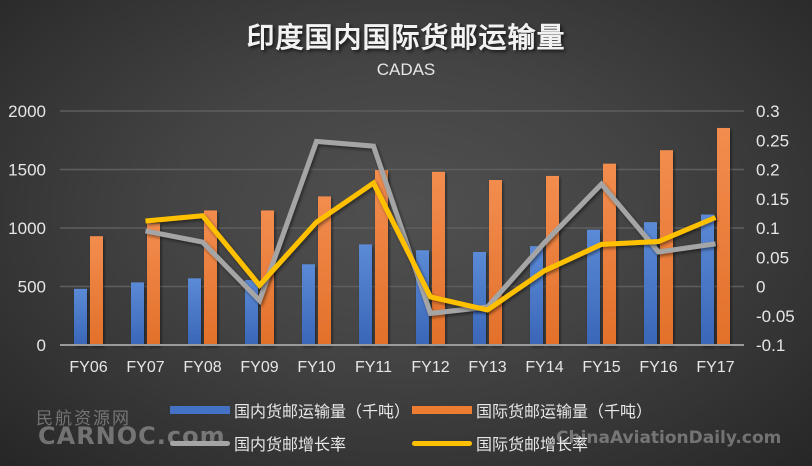 The height and width of the screenshot is (466, 812). I want to click on y2-tick-label: 0.1, so click(768, 228).